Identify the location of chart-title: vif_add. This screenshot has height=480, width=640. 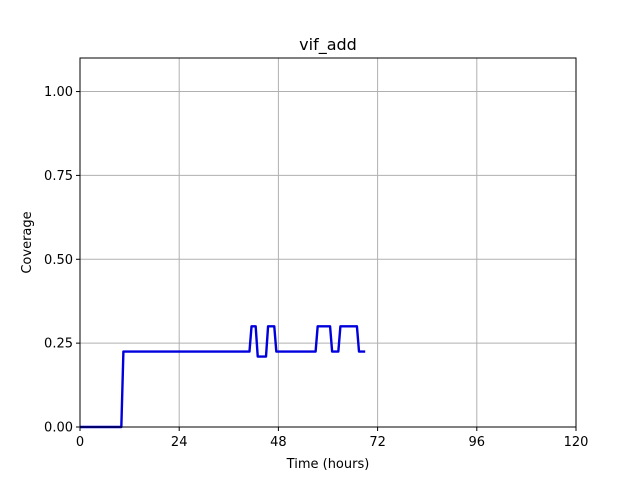
(328, 45).